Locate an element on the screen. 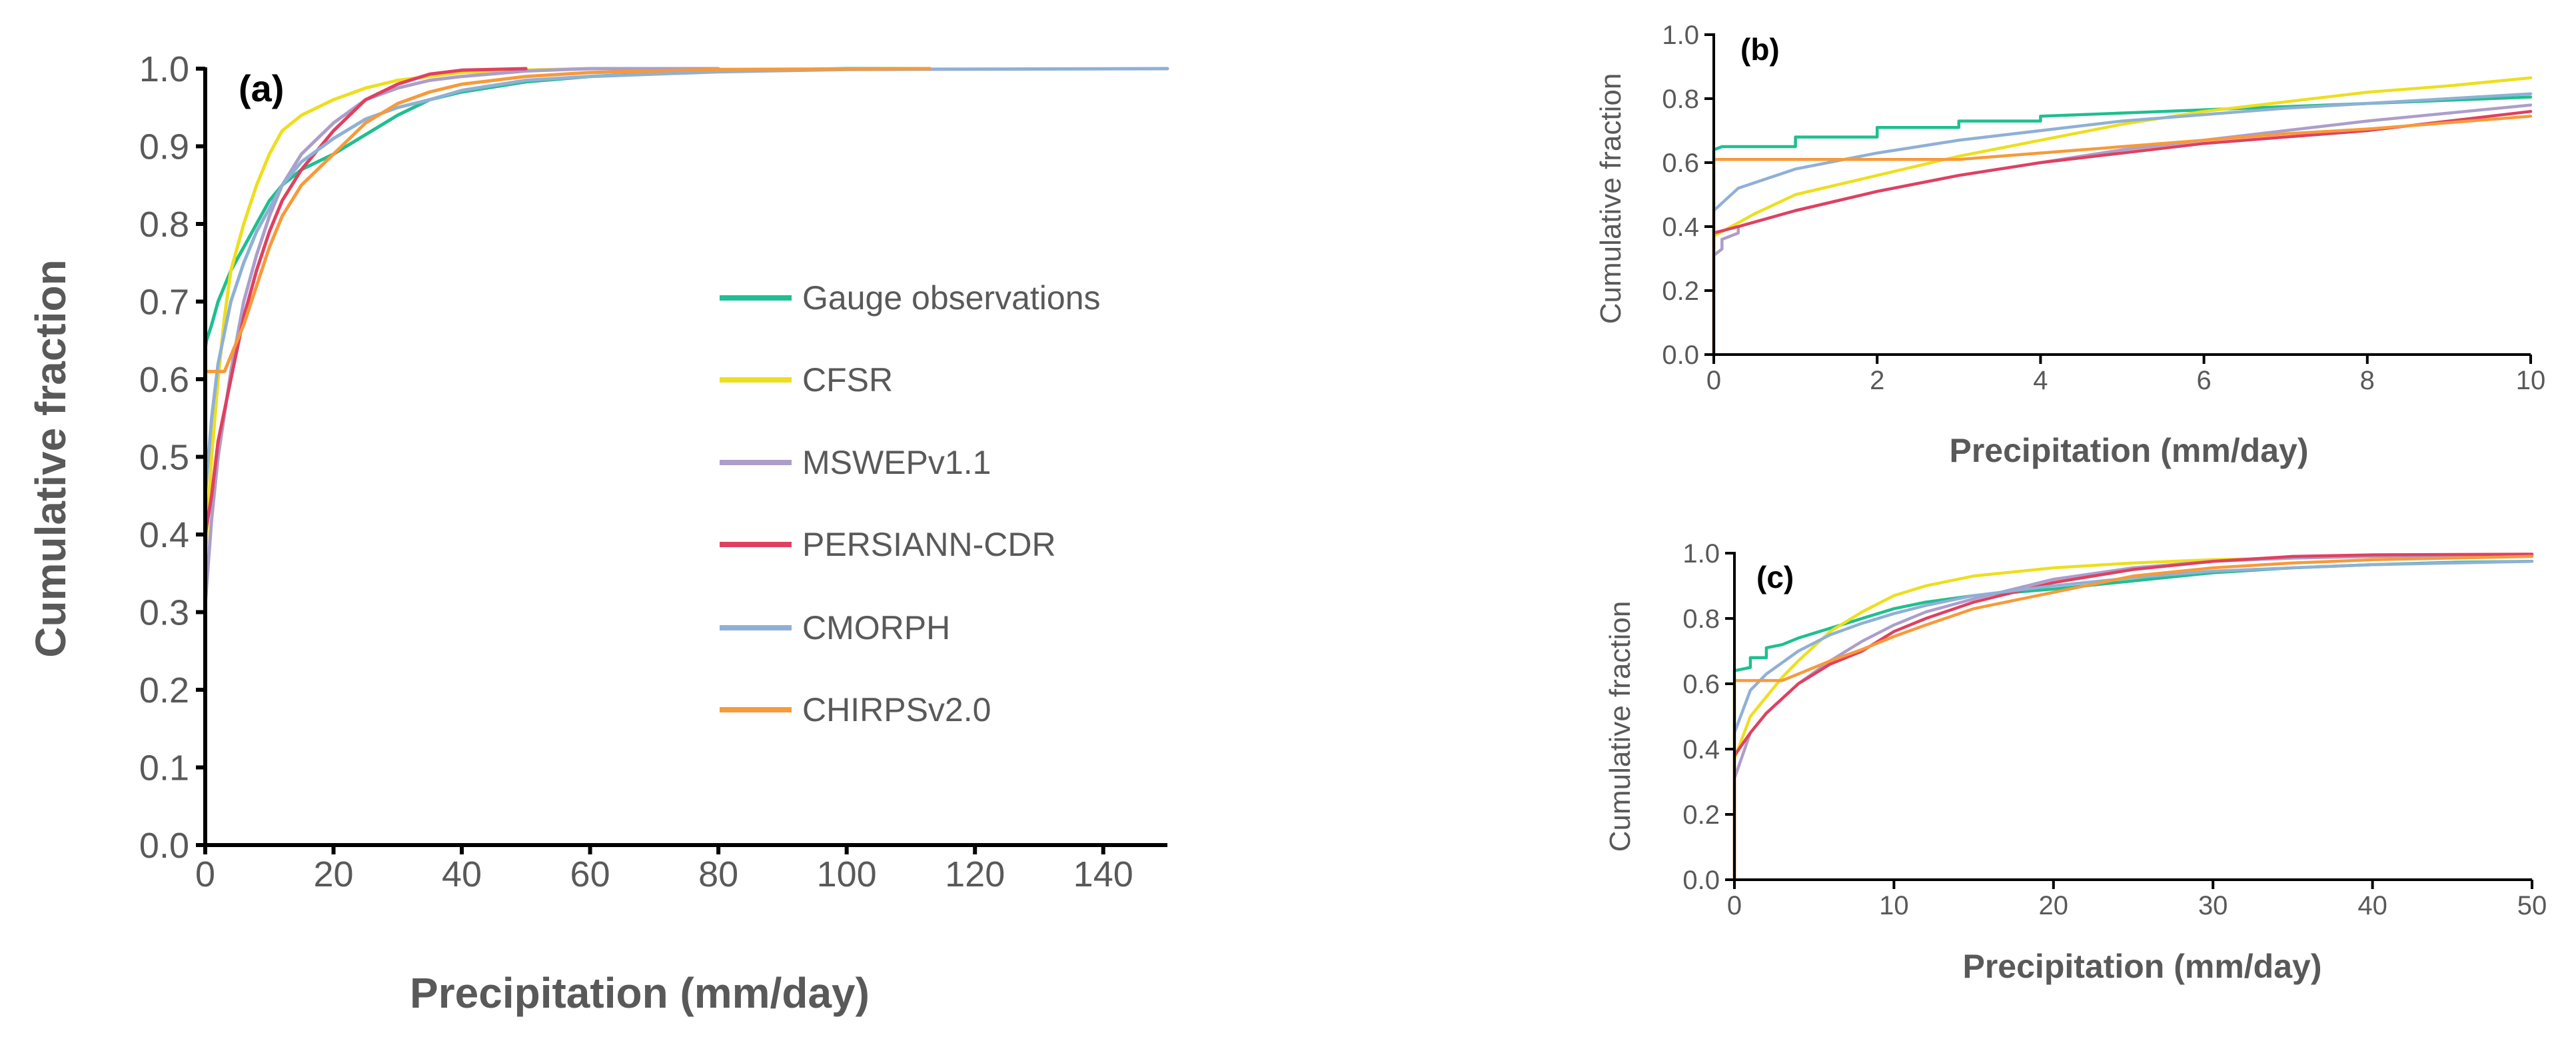  panel-a-y-tick-label: 0.3 is located at coordinates (164, 612).